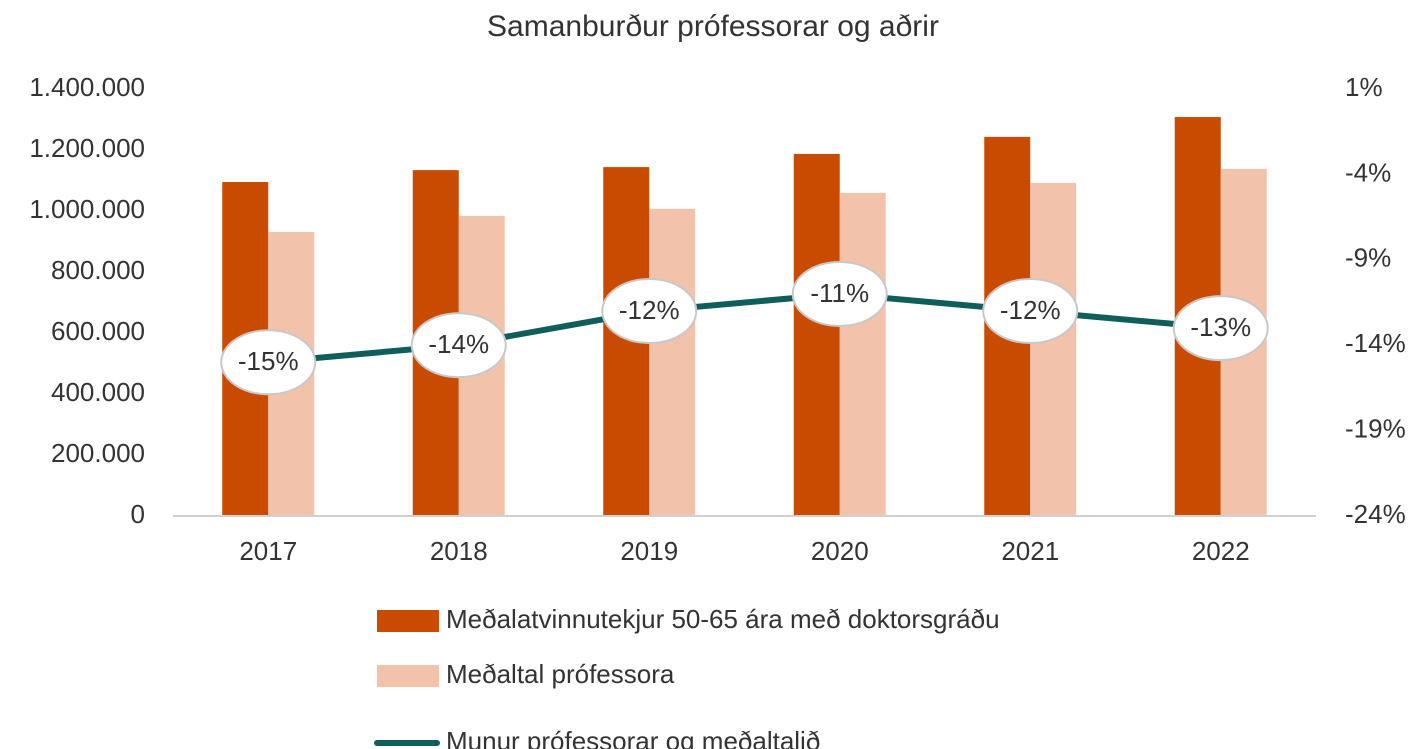 This screenshot has height=749, width=1419. I want to click on y2-tick-label: -14%, so click(1375, 343).